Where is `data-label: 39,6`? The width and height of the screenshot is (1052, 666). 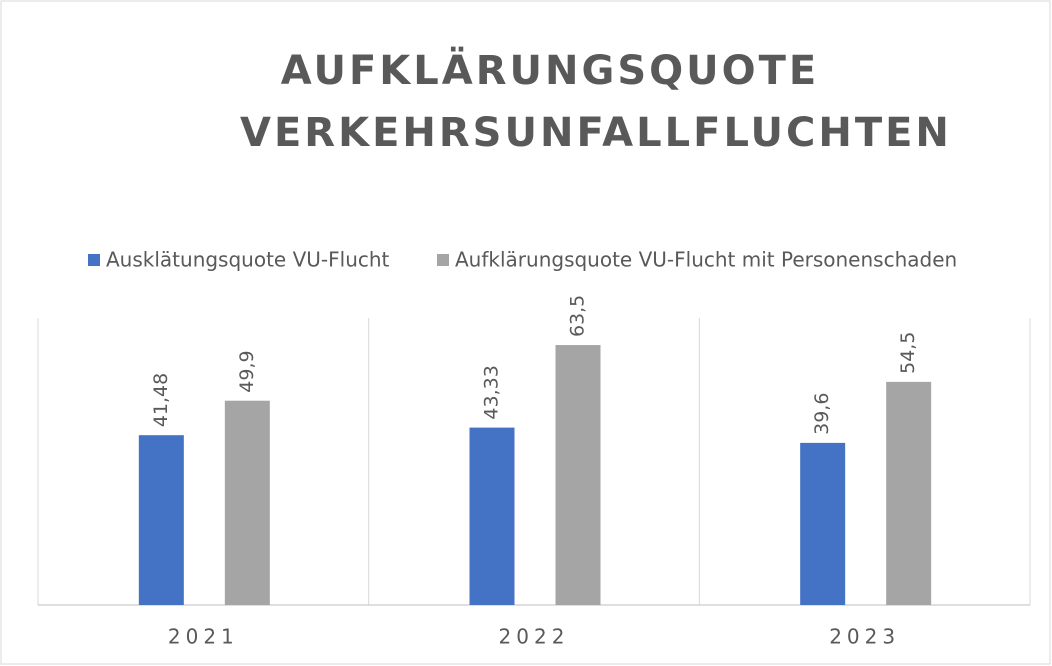 data-label: 39,6 is located at coordinates (822, 414).